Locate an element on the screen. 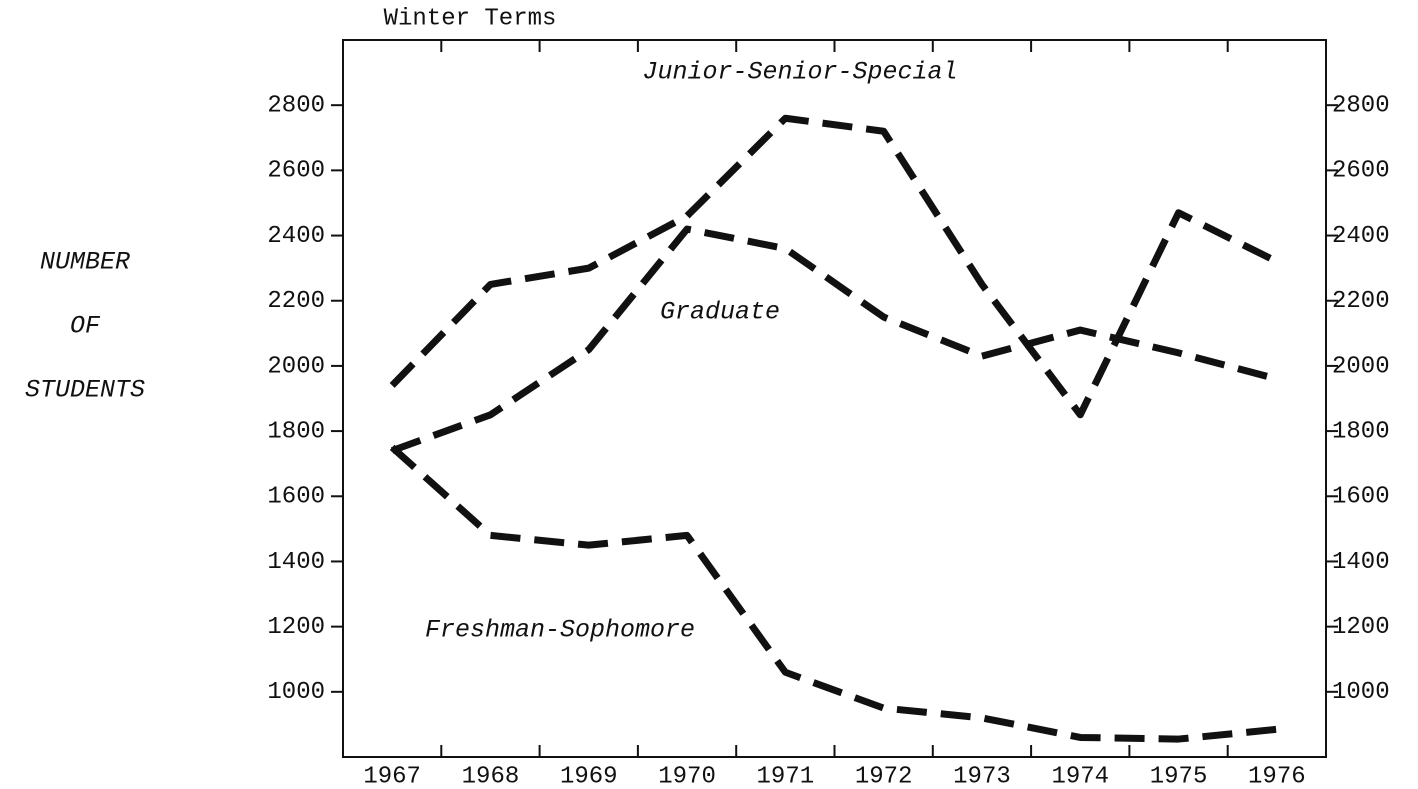 This screenshot has height=789, width=1418. y2-tick-label: 1600 is located at coordinates (1361, 497).